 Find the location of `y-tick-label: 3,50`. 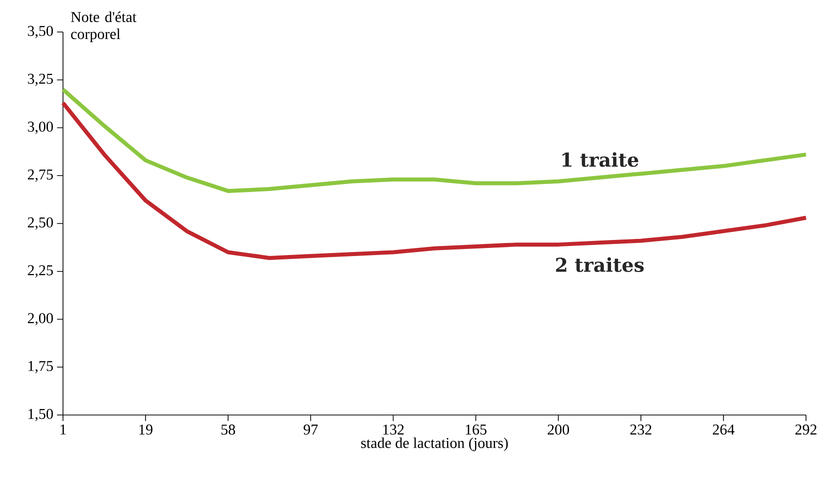

y-tick-label: 3,50 is located at coordinates (40, 32).